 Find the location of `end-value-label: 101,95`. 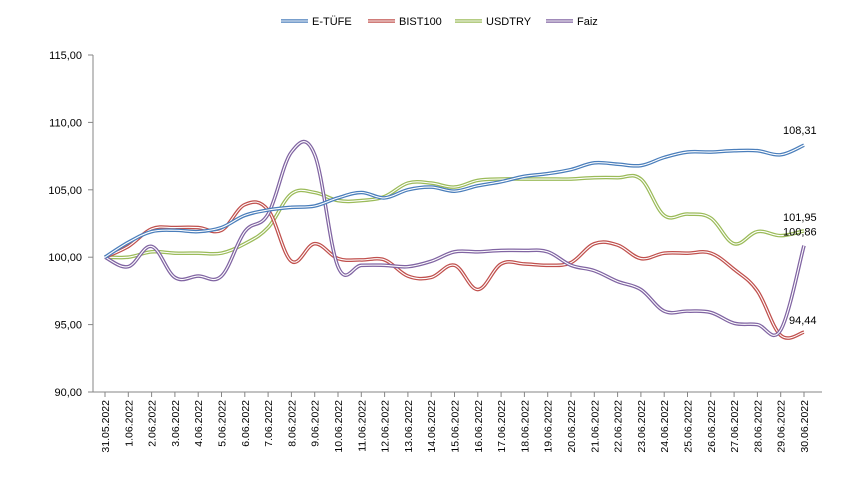

end-value-label: 101,95 is located at coordinates (800, 218).